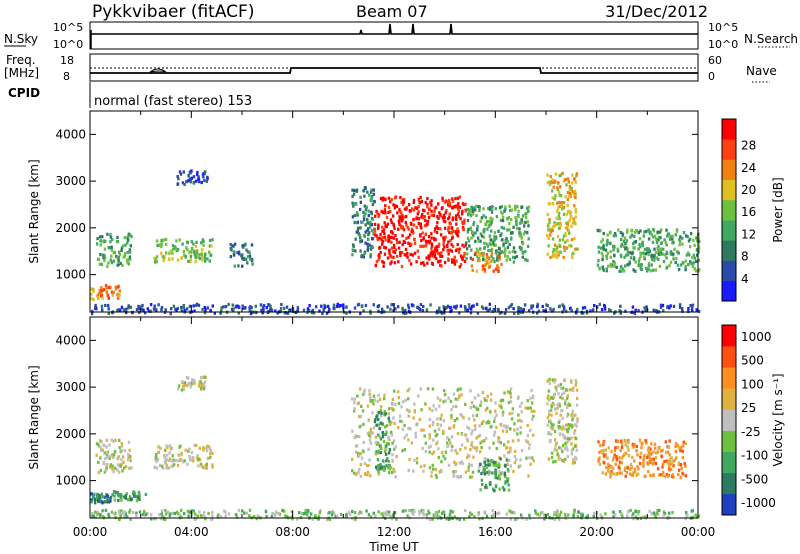 This screenshot has width=800, height=554. What do you see at coordinates (495, 532) in the screenshot?
I see `xtick-label: 16:00` at bounding box center [495, 532].